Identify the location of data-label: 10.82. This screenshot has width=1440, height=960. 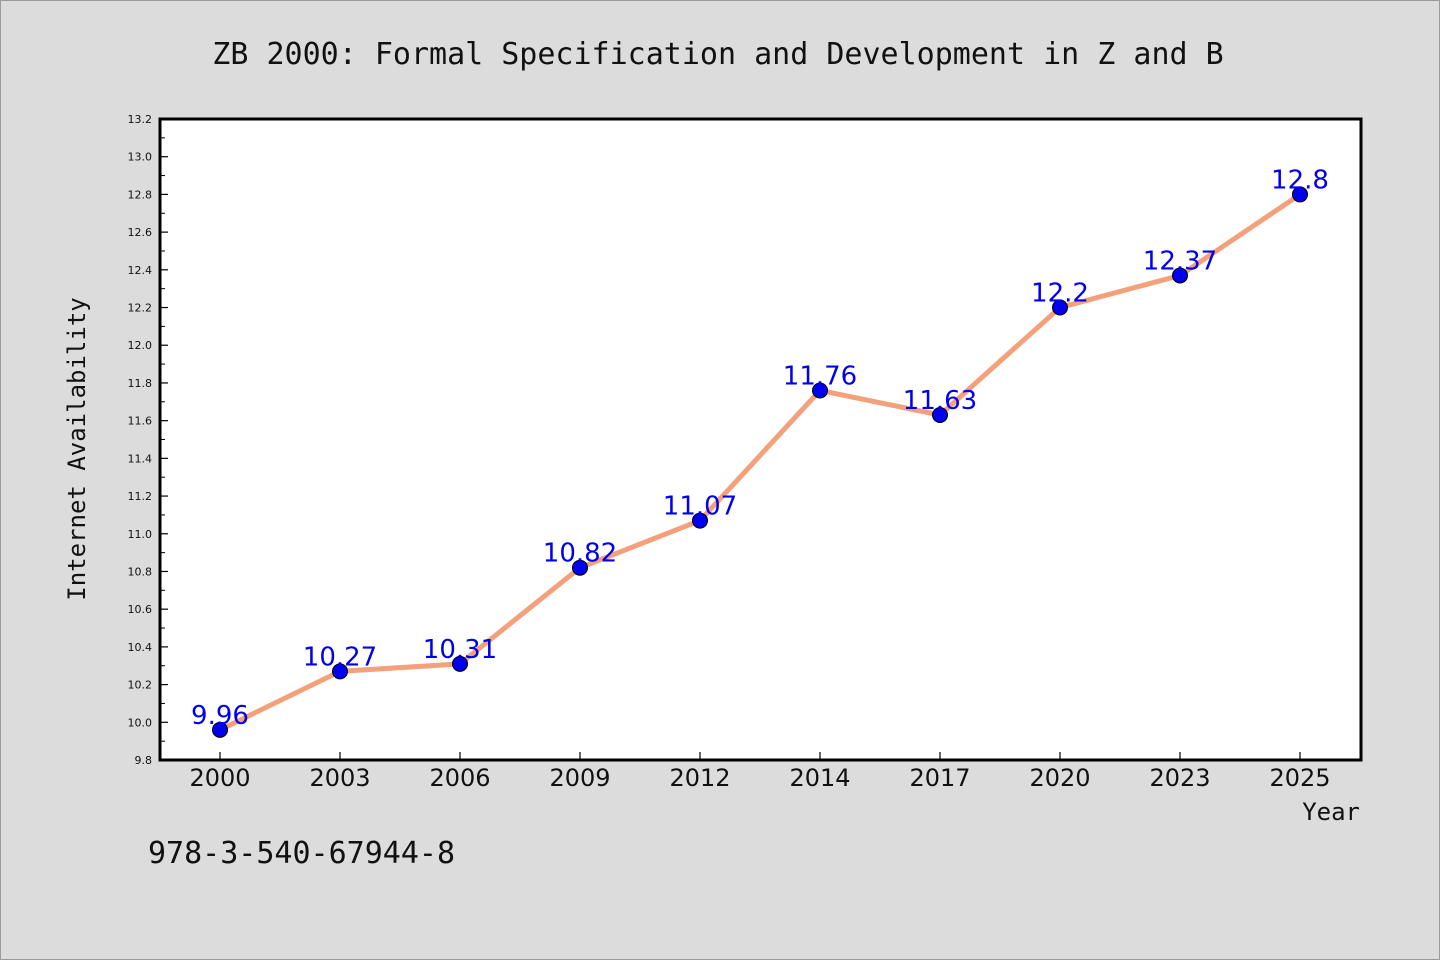
(580, 554).